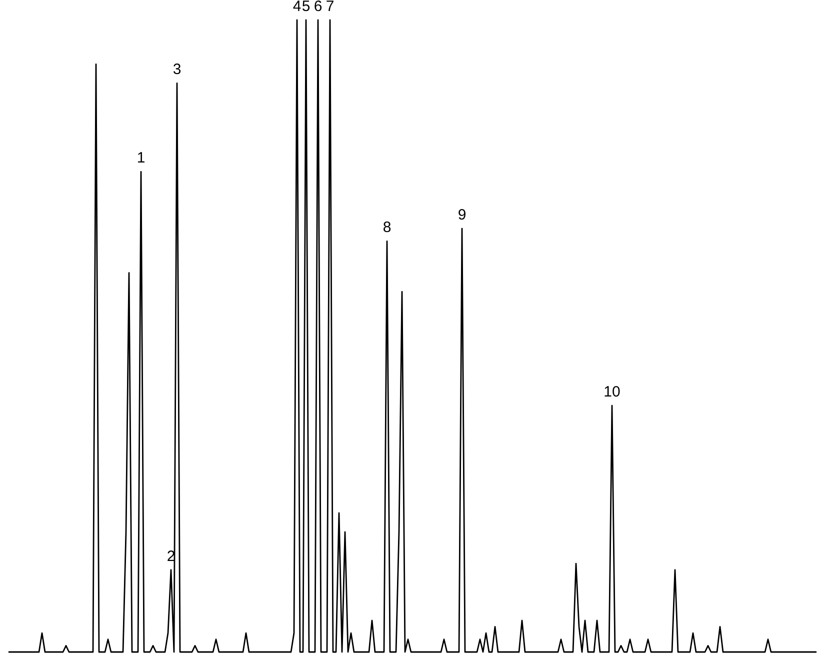  What do you see at coordinates (612, 392) in the screenshot?
I see `x-tick-label: 10` at bounding box center [612, 392].